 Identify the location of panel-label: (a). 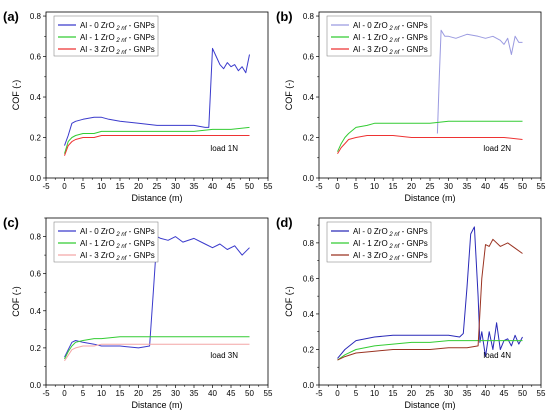
(11, 16).